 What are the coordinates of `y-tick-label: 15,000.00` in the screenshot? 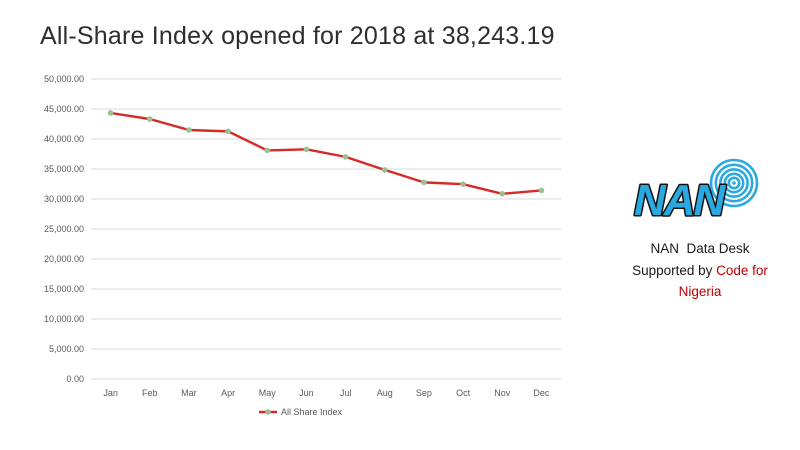 It's located at (64, 289).